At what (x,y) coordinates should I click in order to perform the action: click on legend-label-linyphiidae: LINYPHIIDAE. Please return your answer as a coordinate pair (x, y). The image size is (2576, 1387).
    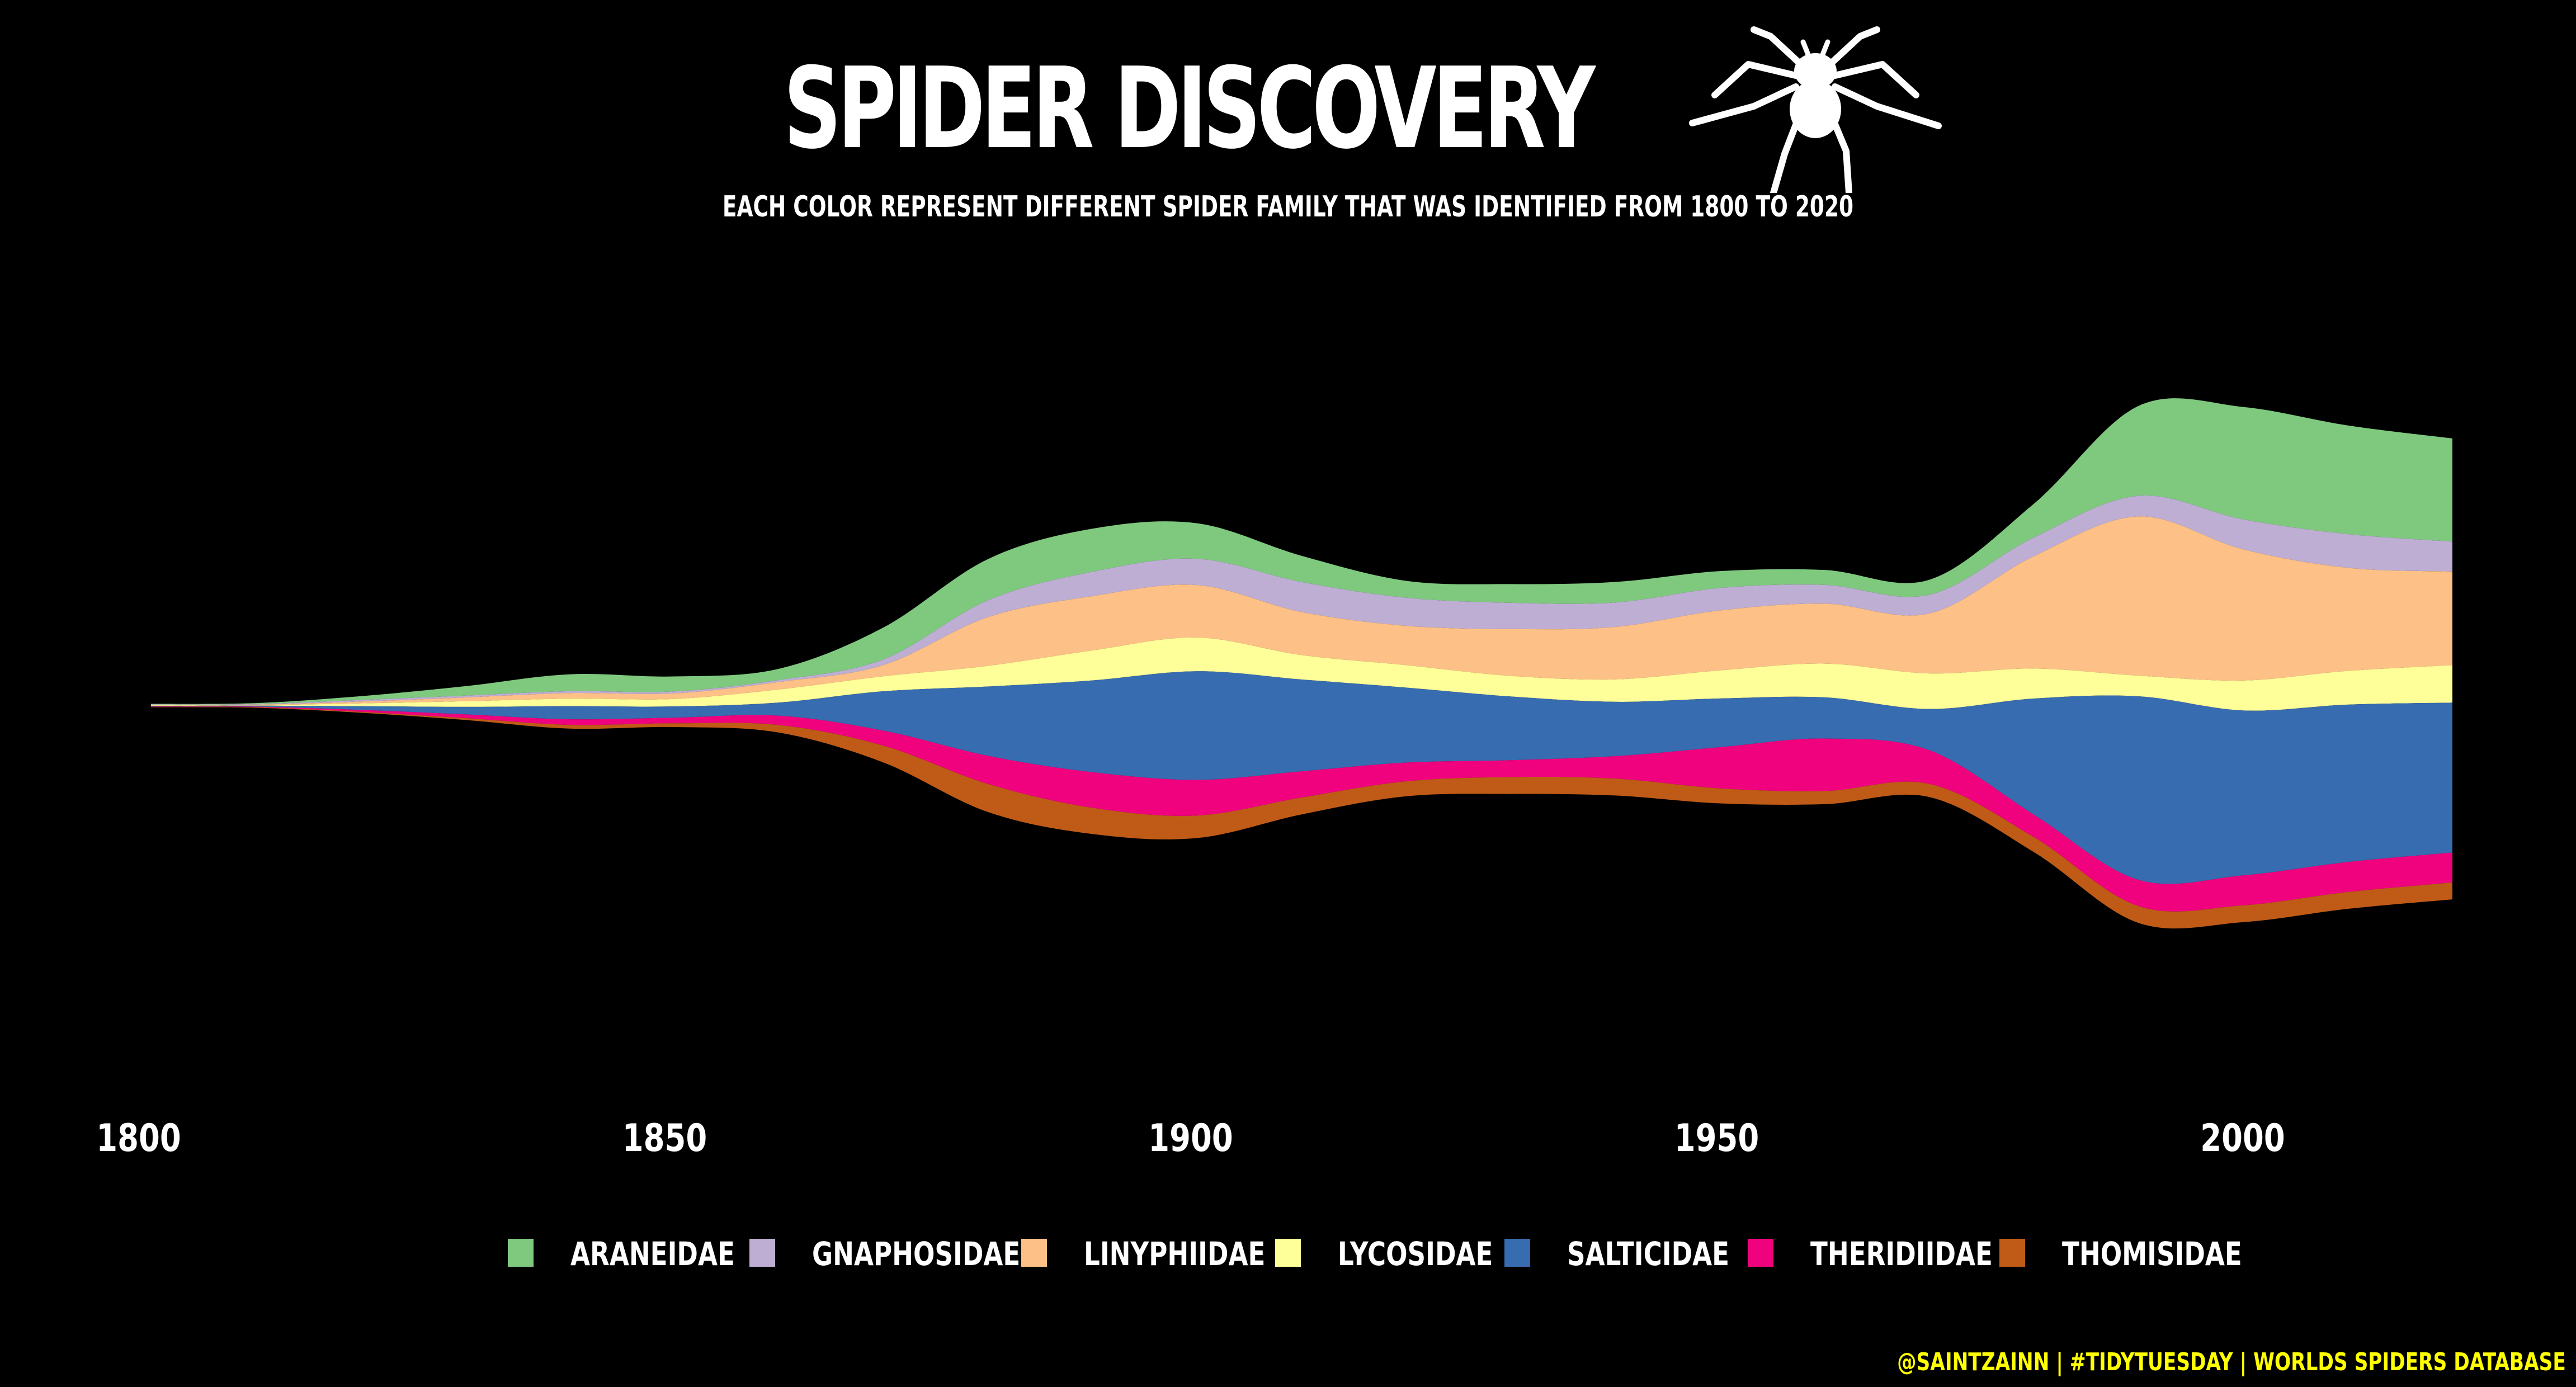
    Looking at the image, I should click on (1174, 1254).